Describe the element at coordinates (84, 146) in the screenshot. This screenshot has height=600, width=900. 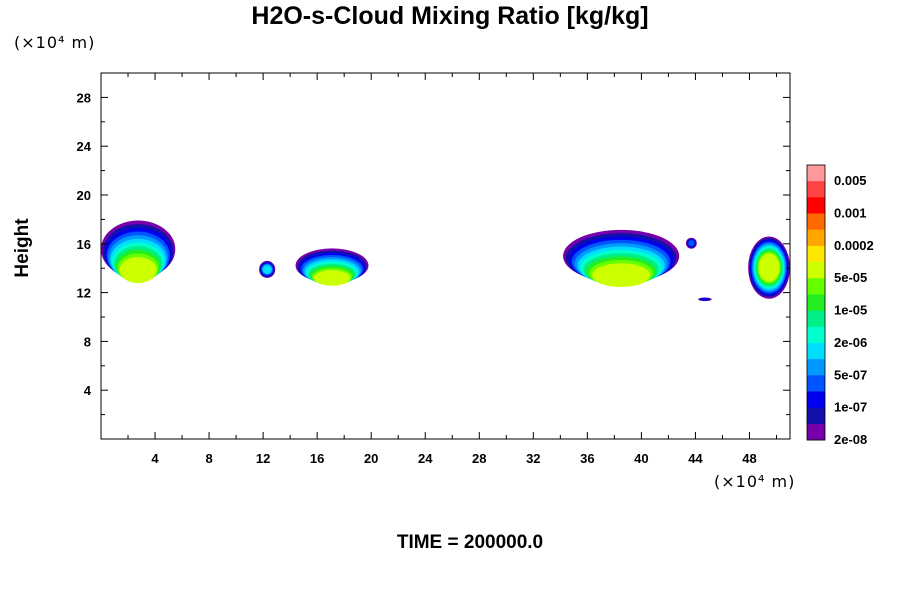
I see `y-tick-label: 24` at that location.